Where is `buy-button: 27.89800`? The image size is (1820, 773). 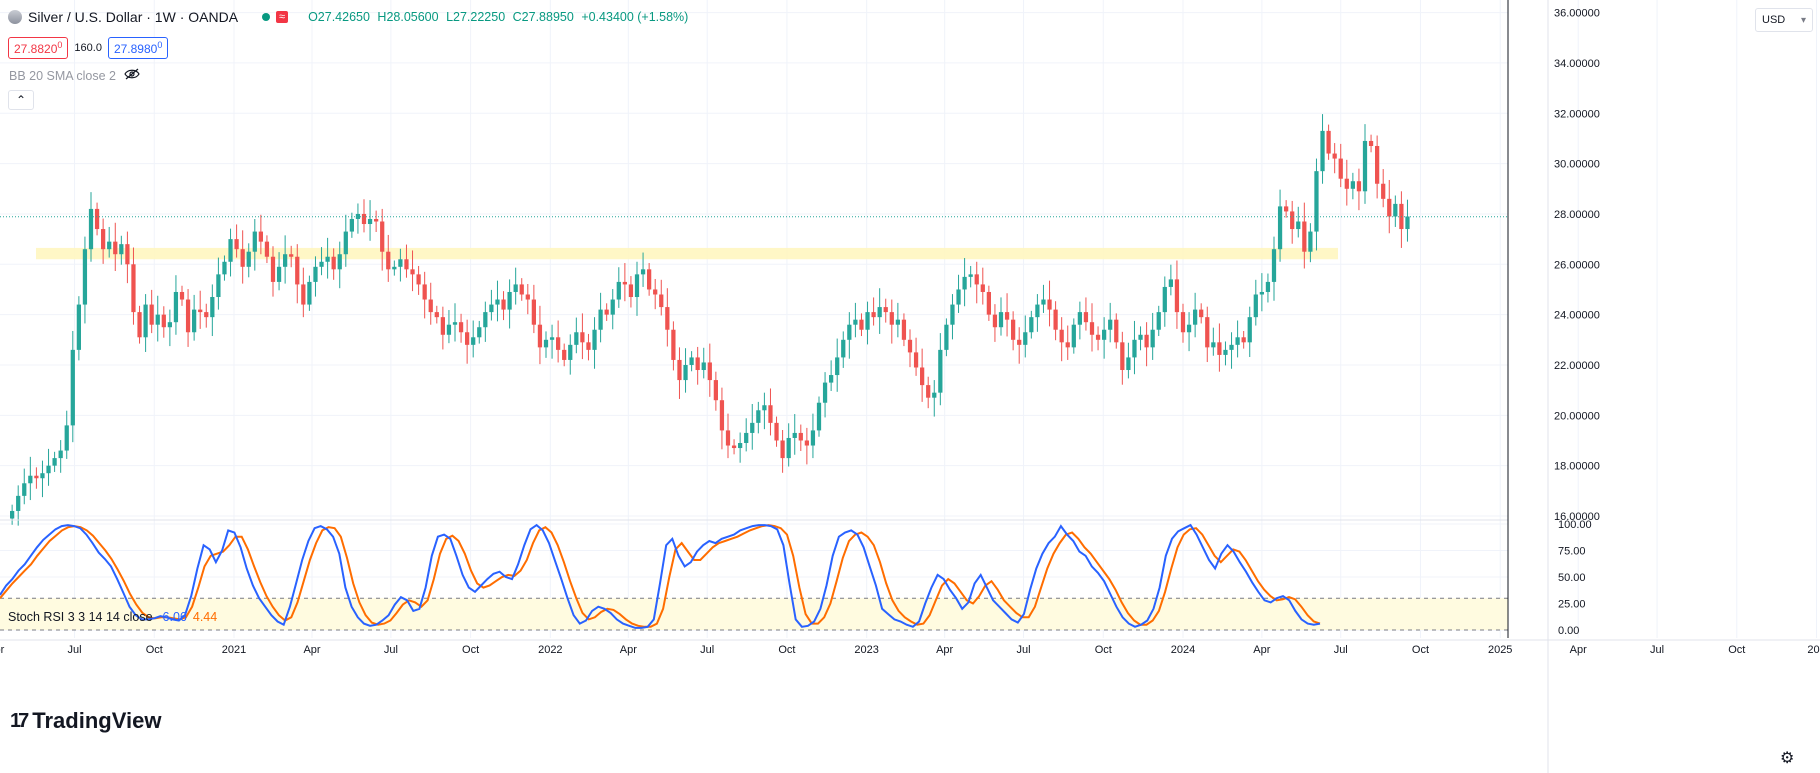
buy-button: 27.89800 is located at coordinates (138, 48).